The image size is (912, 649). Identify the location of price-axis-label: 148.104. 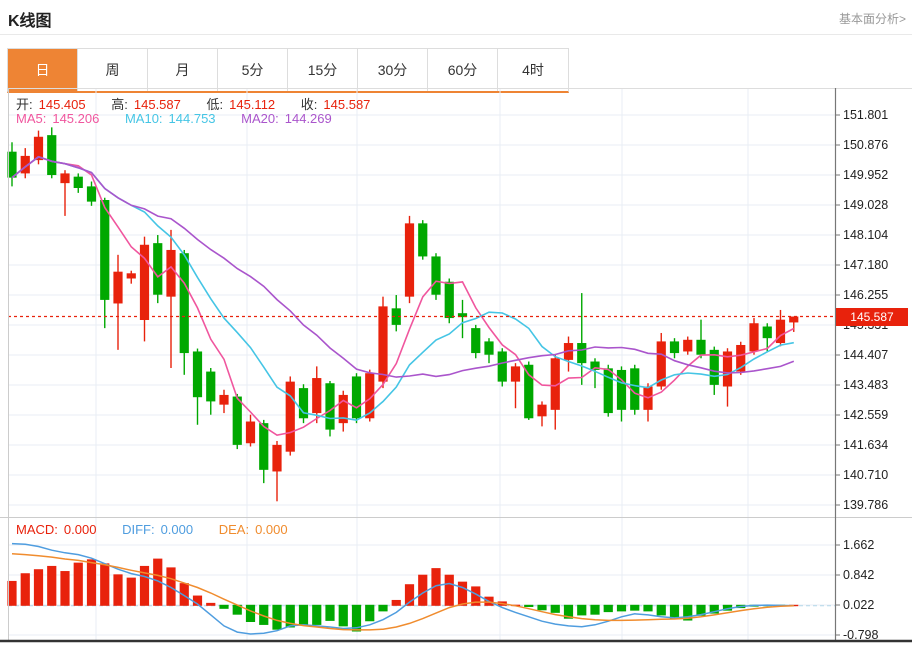
(865, 235).